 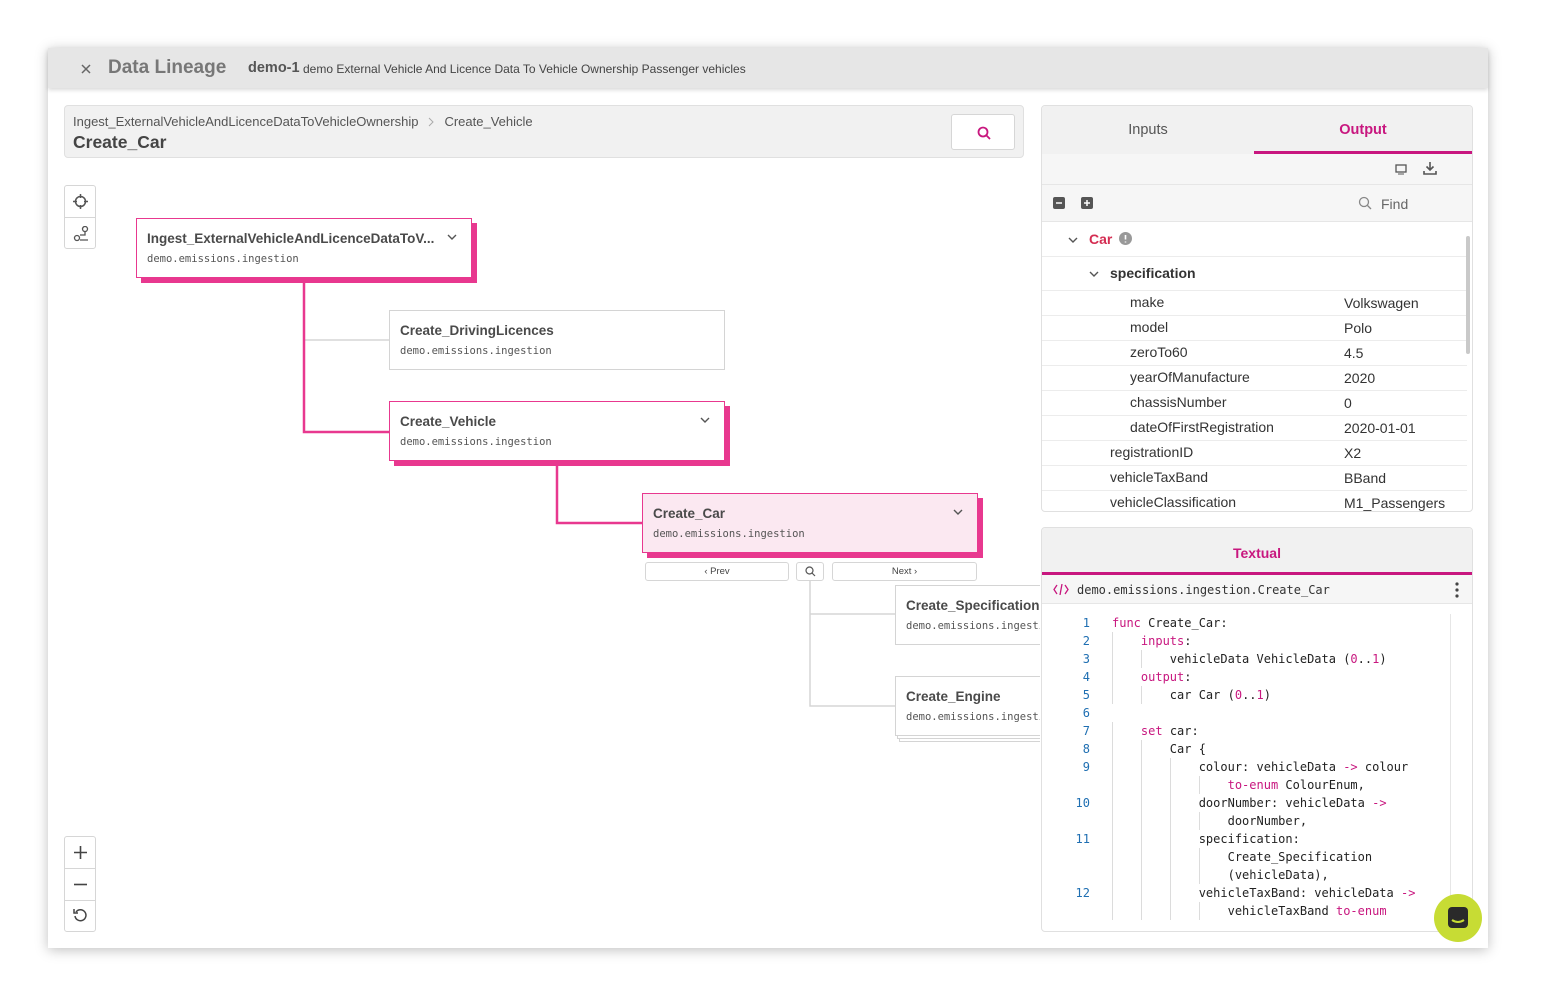 I want to click on code-line: to-enum ColourEnum,, so click(x=1250, y=785).